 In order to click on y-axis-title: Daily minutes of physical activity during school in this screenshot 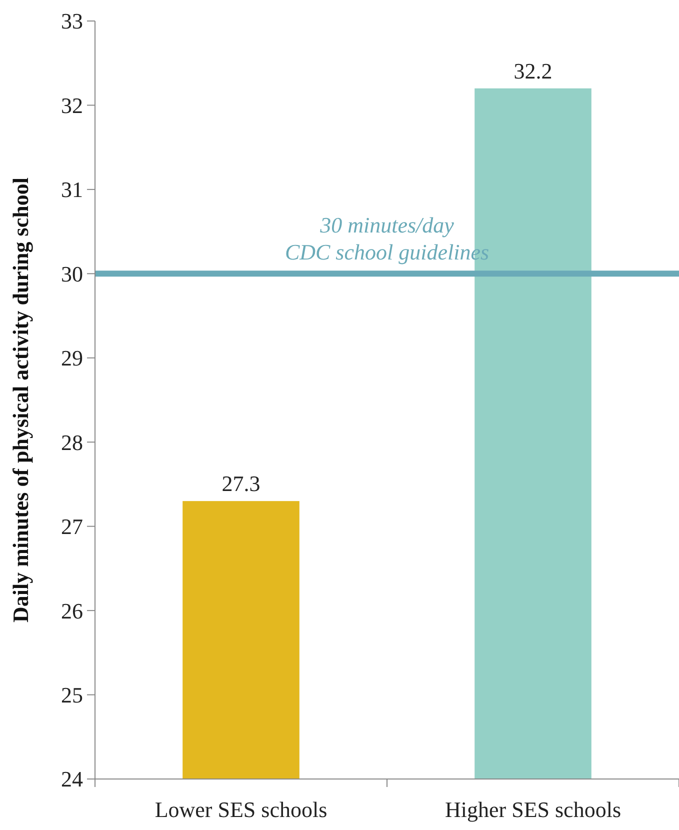, I will do `click(20, 400)`.